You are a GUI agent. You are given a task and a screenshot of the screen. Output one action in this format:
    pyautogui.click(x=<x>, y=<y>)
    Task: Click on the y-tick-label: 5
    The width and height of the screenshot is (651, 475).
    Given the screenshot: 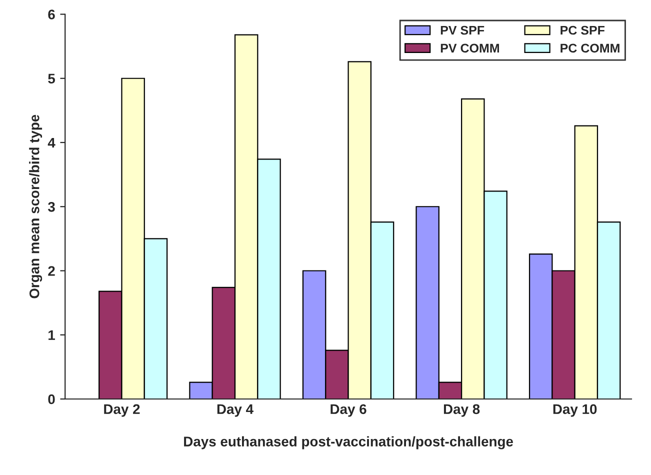 What is the action you would take?
    pyautogui.click(x=51, y=79)
    